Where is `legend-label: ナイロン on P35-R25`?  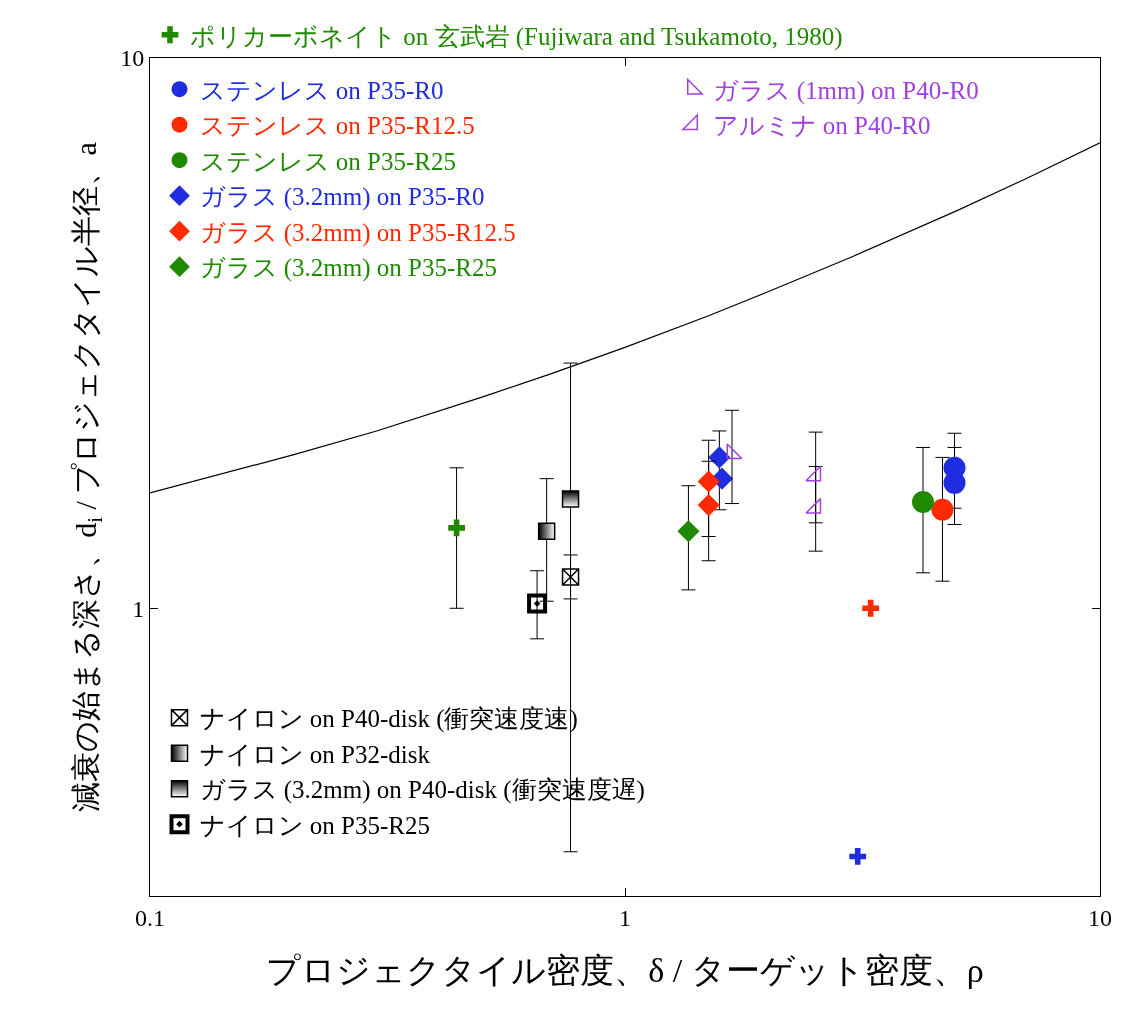
legend-label: ナイロン on P35-R25 is located at coordinates (314, 825).